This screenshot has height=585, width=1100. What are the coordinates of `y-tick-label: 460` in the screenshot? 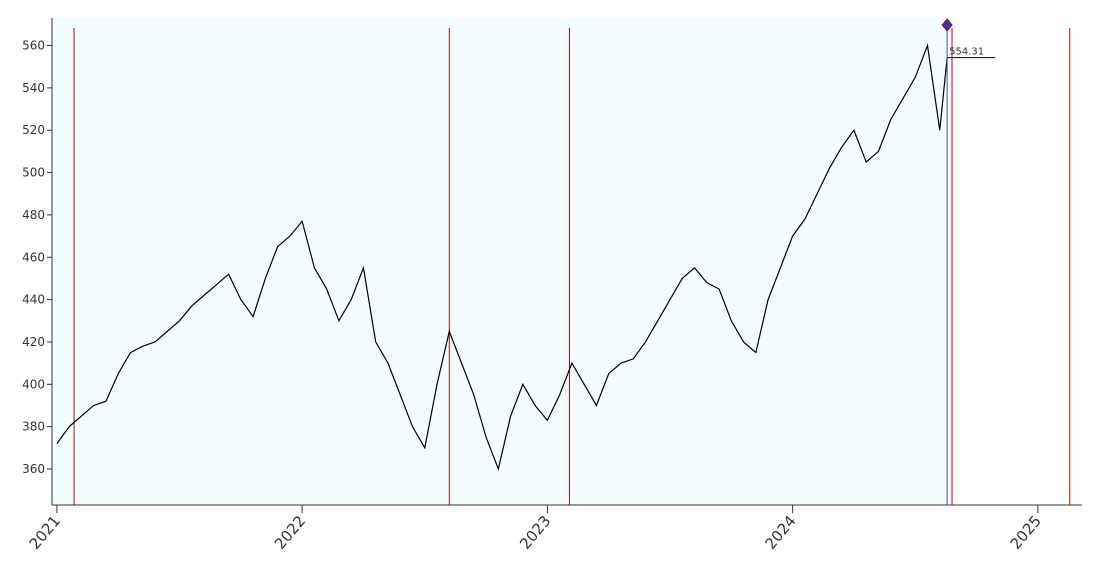 It's located at (33, 257).